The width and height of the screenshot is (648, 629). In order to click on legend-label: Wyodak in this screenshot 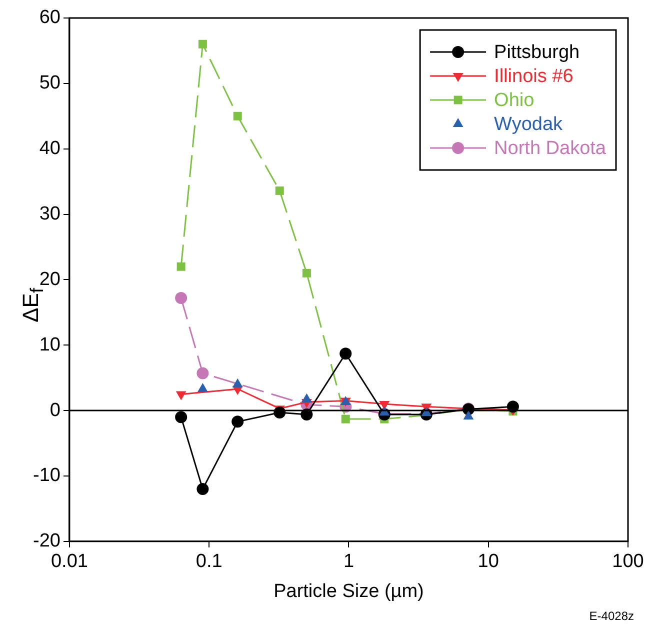, I will do `click(529, 125)`.